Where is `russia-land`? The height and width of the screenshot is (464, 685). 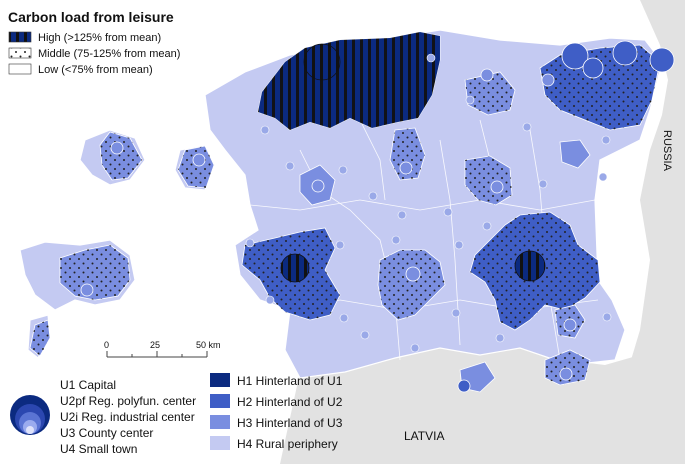 russia-land is located at coordinates (642, 232).